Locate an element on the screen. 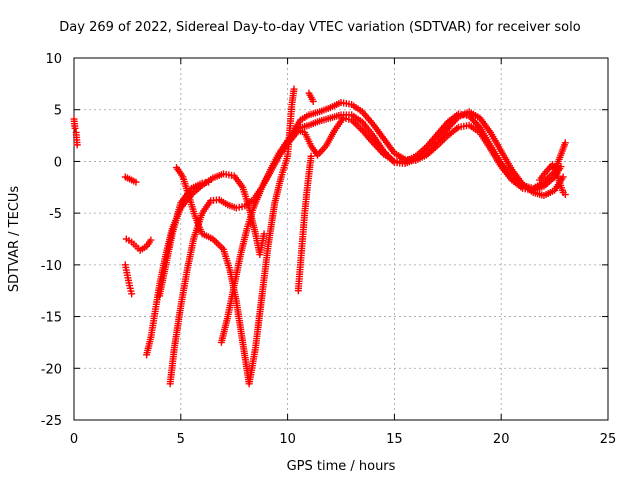 This screenshot has height=480, width=640. y-tick-label: -20 is located at coordinates (51, 369).